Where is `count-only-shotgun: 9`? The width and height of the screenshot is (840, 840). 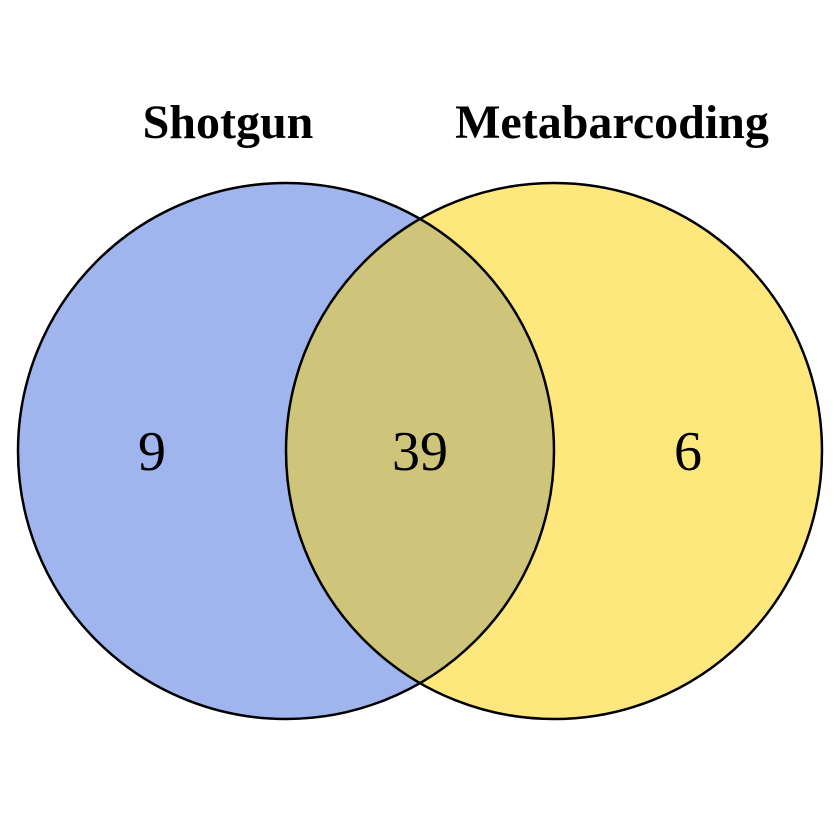
count-only-shotgun: 9 is located at coordinates (152, 452).